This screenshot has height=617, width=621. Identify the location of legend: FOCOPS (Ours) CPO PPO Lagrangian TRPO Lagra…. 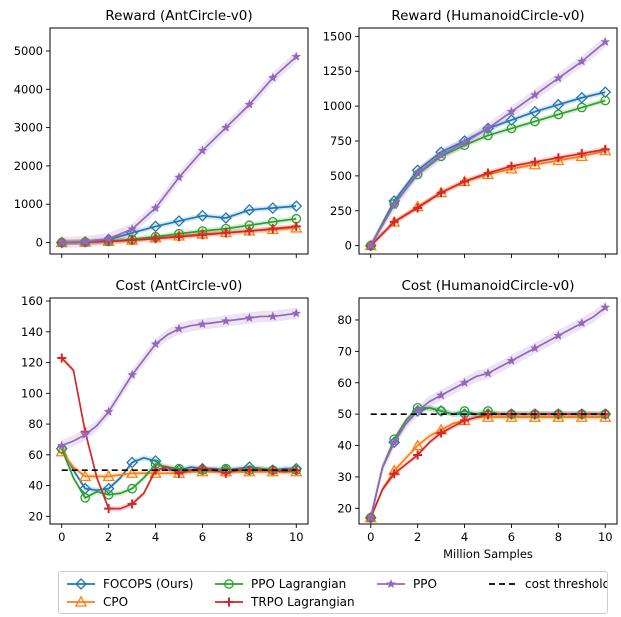
(334, 592).